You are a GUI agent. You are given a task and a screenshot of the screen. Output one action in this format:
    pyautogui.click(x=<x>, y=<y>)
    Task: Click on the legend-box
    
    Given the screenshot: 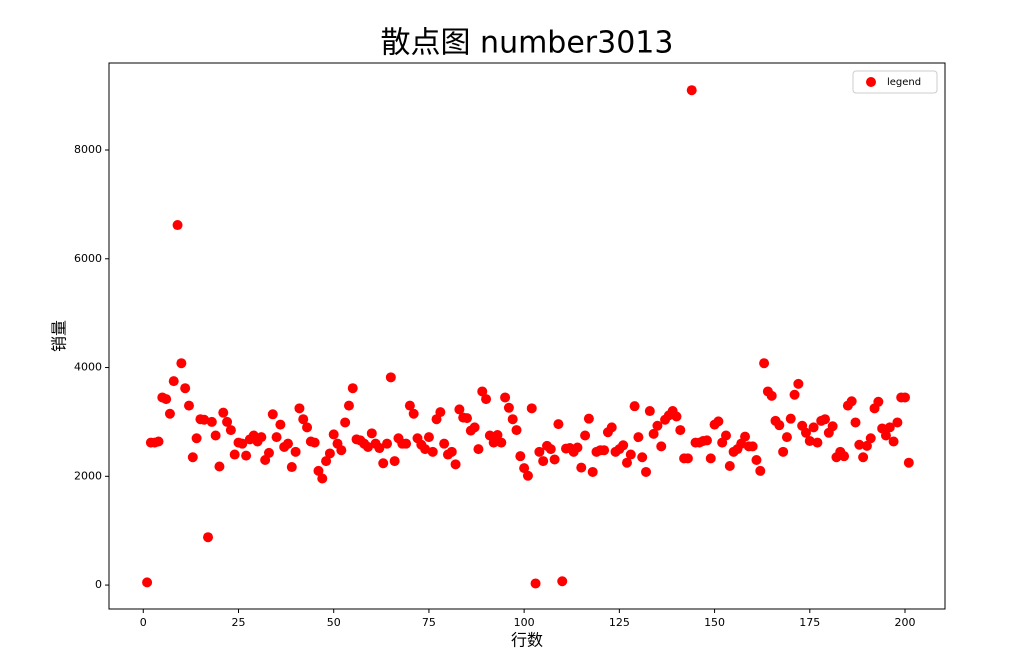 What is the action you would take?
    pyautogui.click(x=895, y=82)
    